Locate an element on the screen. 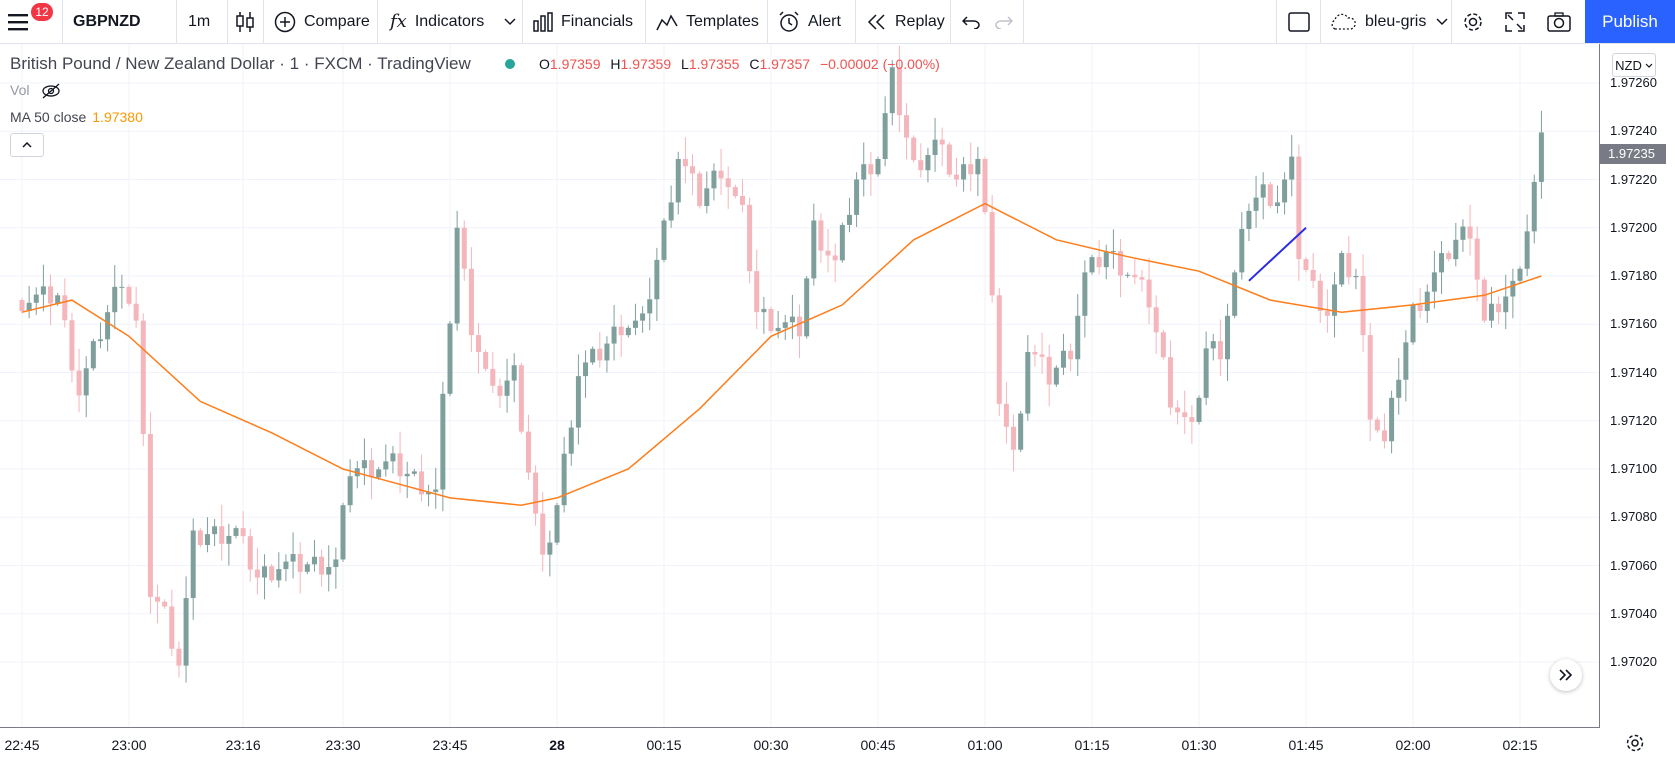 Image resolution: width=1675 pixels, height=758 pixels. templates-button: Templates is located at coordinates (707, 21).